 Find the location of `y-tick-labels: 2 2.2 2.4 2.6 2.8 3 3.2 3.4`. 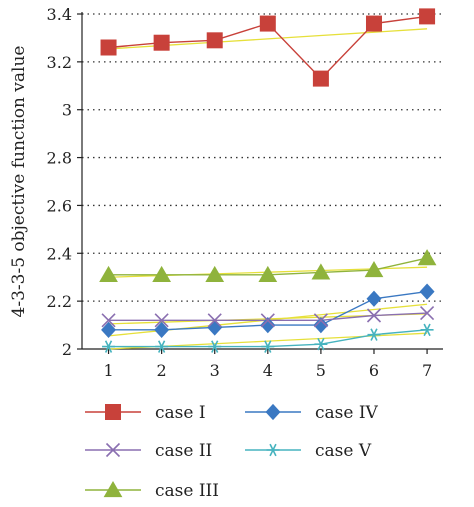

y-tick-labels: 2 2.2 2.4 2.6 2.8 3 3.2 3.4 is located at coordinates (59, 182).